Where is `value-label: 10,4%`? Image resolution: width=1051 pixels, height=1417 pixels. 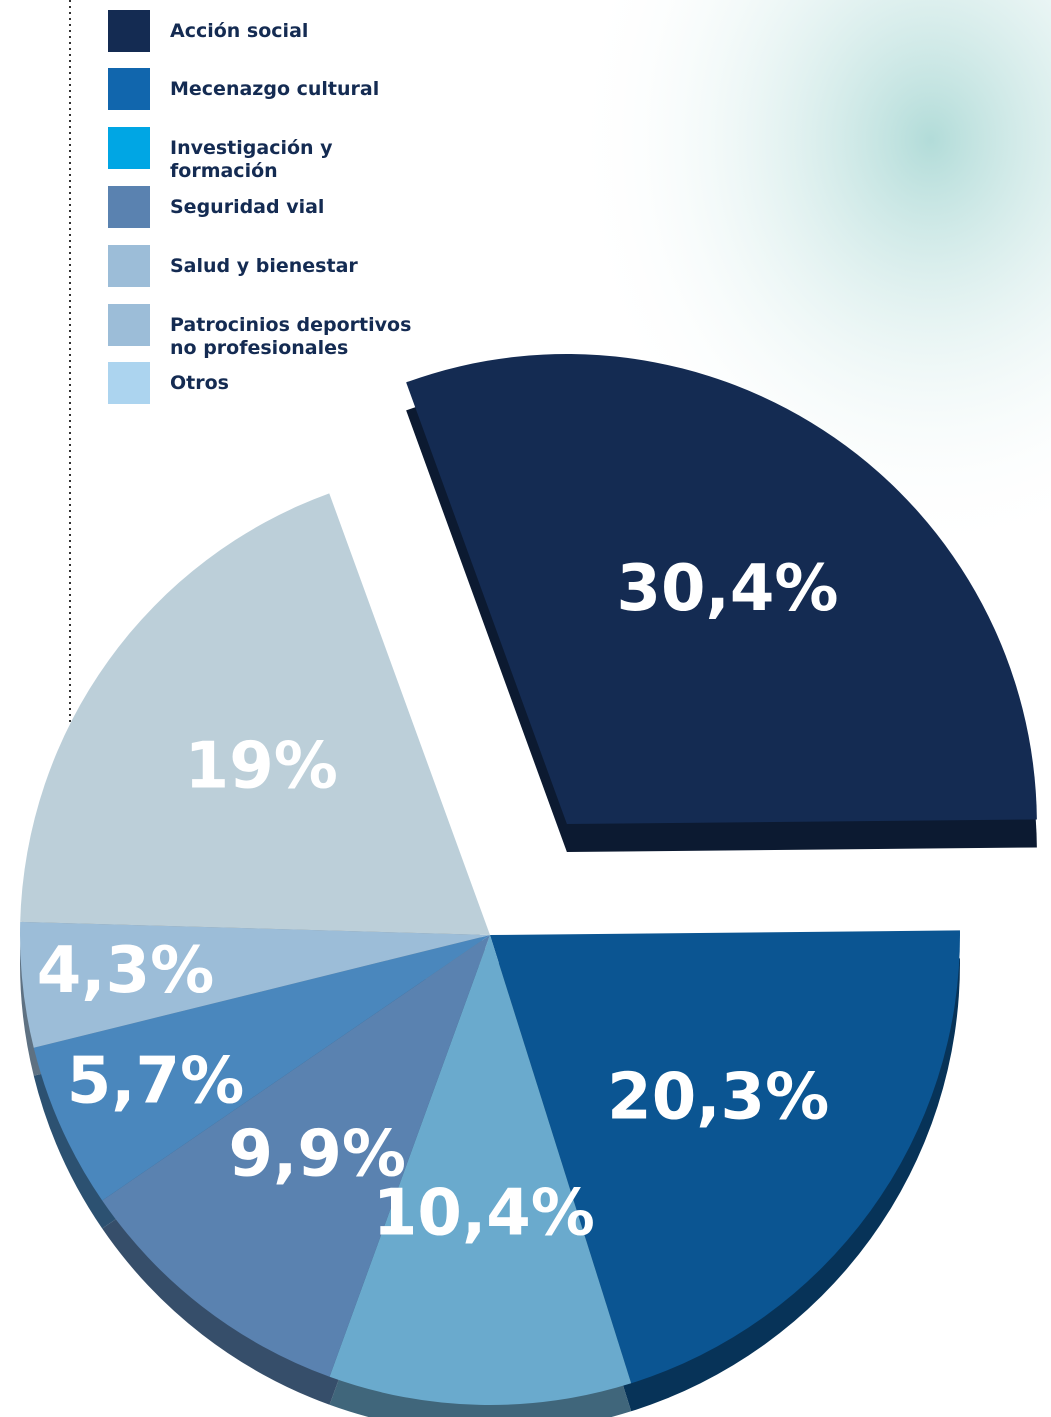 value-label: 10,4% is located at coordinates (484, 1214).